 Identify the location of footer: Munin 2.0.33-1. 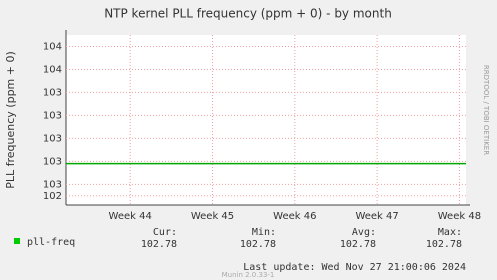
(248, 275).